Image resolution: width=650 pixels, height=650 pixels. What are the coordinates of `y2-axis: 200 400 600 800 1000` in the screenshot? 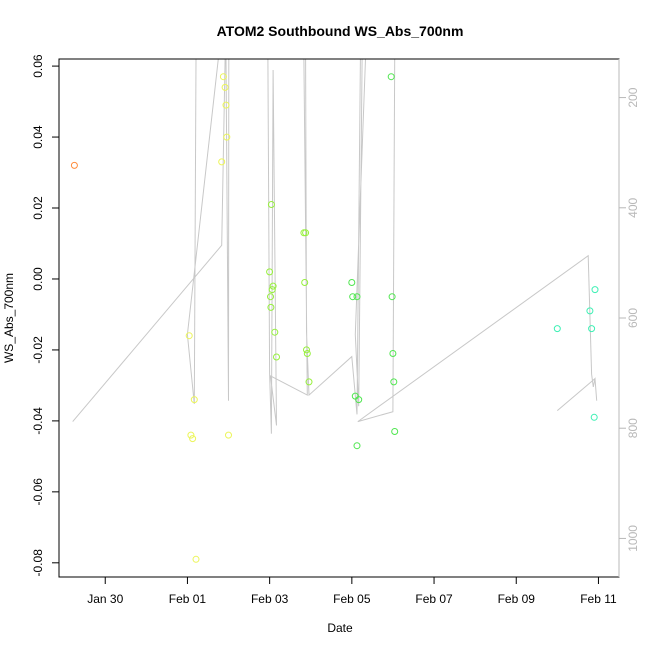 It's located at (629, 318).